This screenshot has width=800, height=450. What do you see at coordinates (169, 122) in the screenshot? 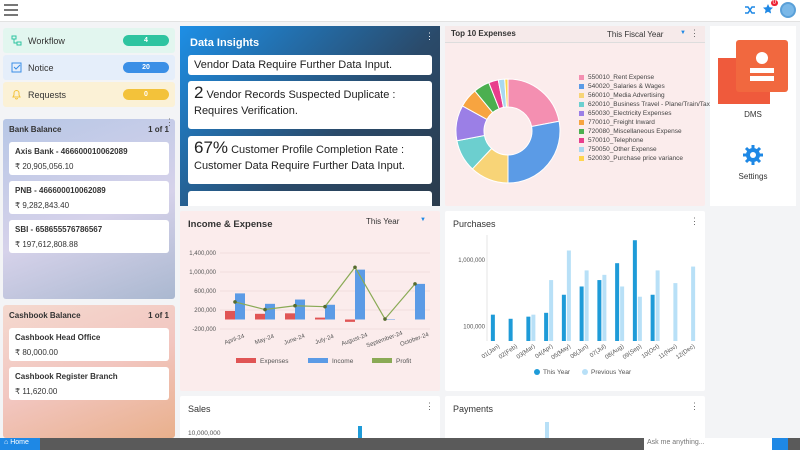
I see `bank-menu-icon: ⋮` at bounding box center [169, 122].